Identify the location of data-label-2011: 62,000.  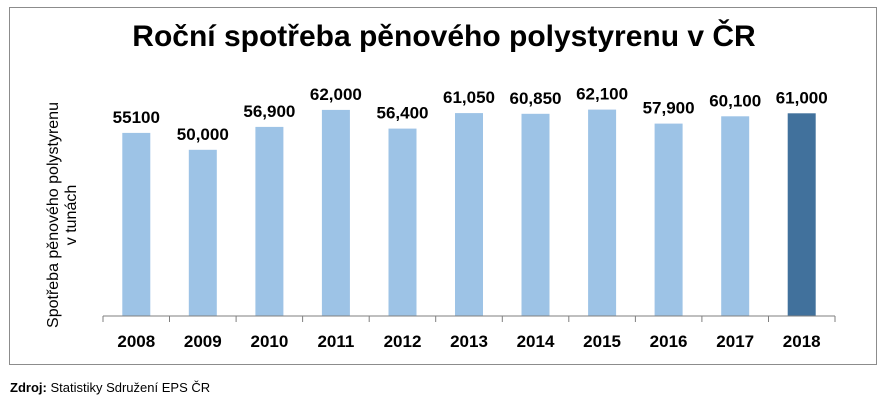
(336, 94).